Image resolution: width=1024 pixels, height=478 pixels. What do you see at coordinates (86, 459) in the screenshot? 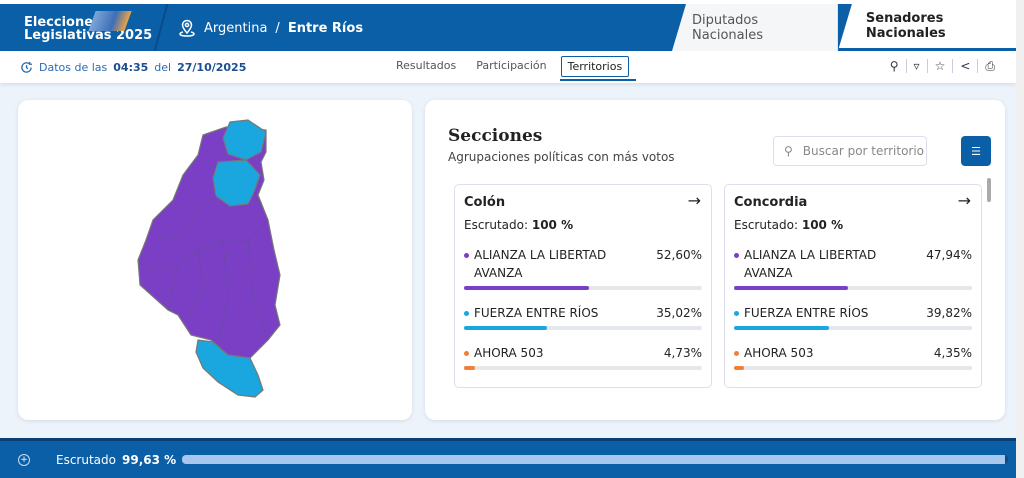
I see `escrutado-label: Escrutado` at bounding box center [86, 459].